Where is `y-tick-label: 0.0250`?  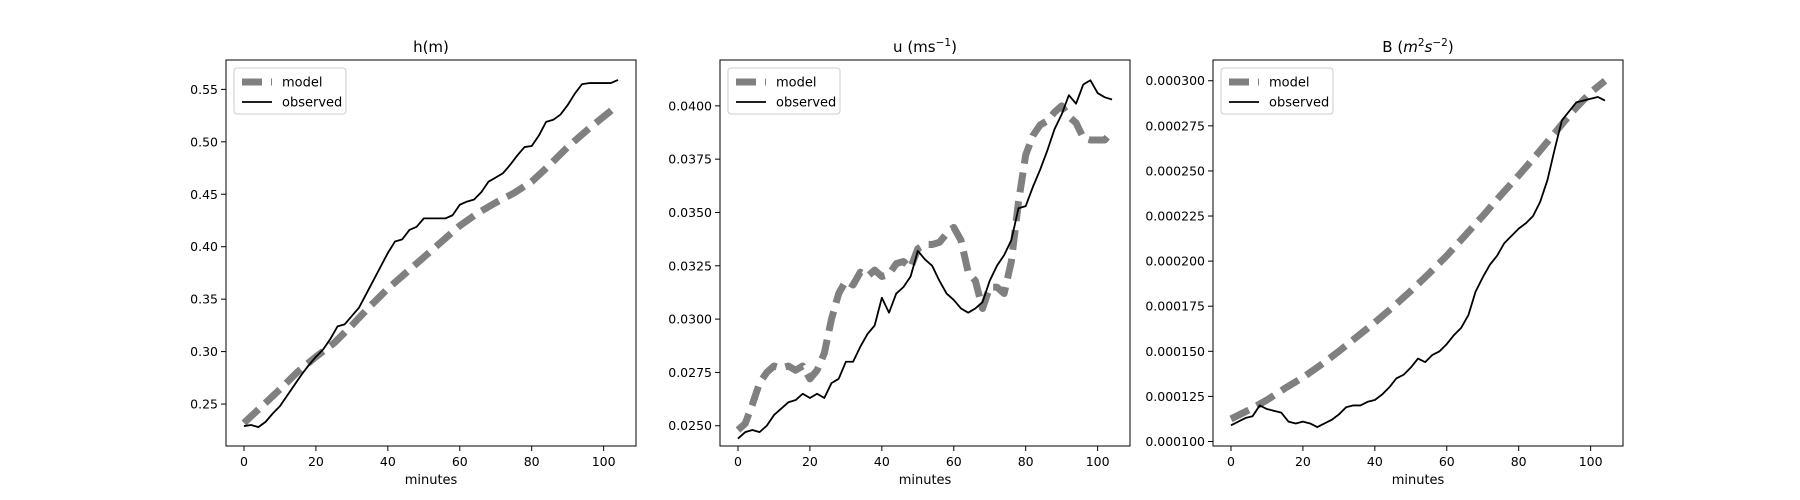
y-tick-label: 0.0250 is located at coordinates (690, 425).